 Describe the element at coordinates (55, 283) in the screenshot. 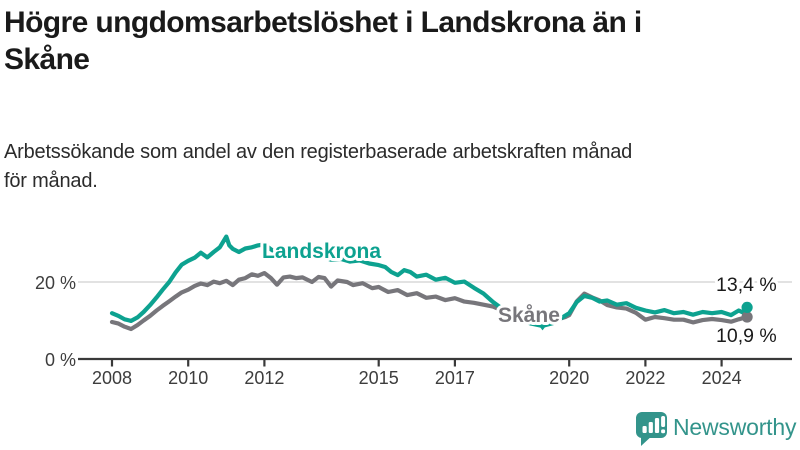

I see `y-axis-label-20: 20 %` at that location.